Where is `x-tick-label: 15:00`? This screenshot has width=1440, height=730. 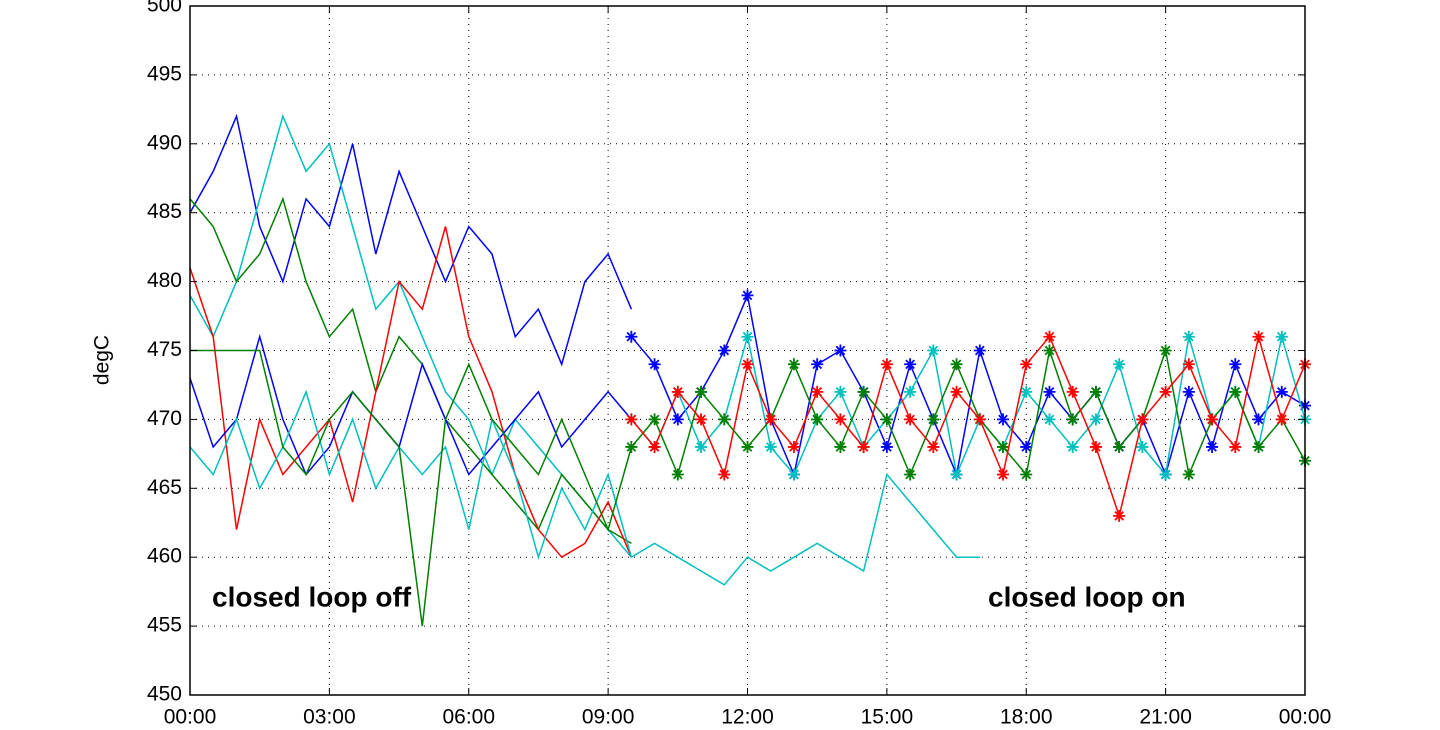 x-tick-label: 15:00 is located at coordinates (887, 717).